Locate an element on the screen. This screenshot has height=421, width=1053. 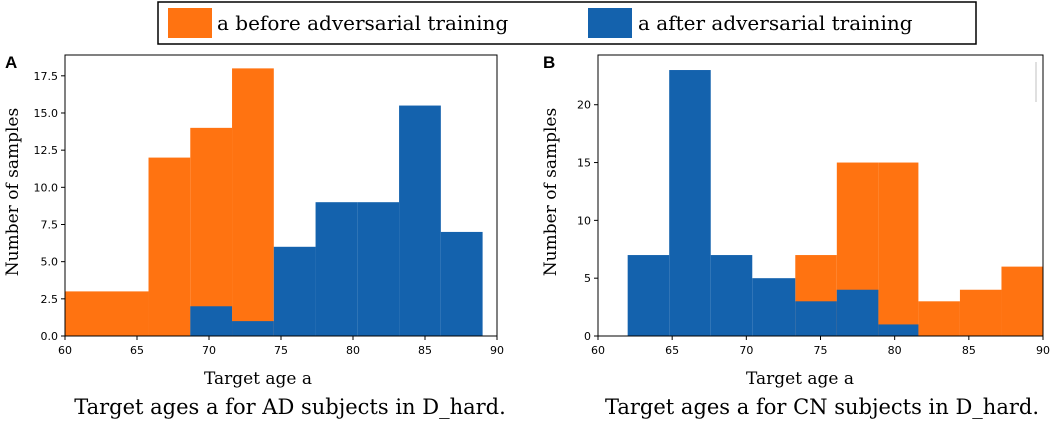
panel-a-ytick-label-1: 0.0 is located at coordinates (50, 336).